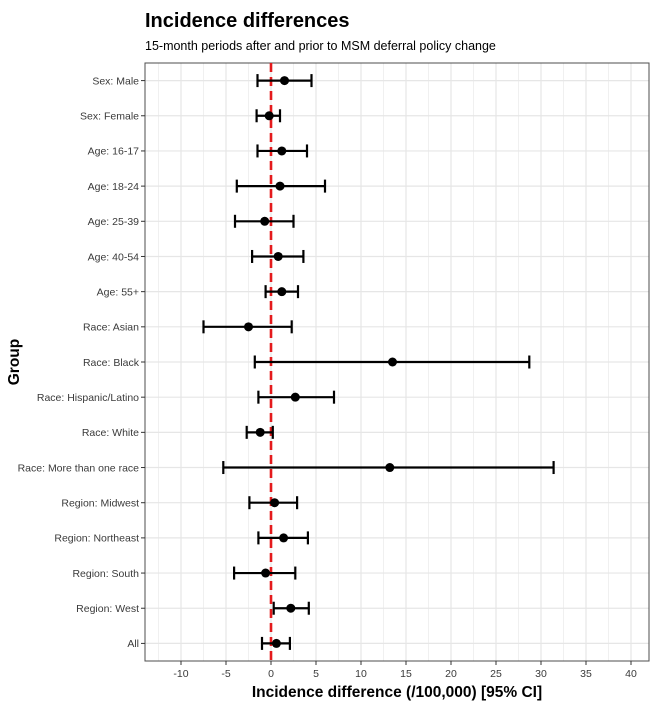  Describe the element at coordinates (111, 328) in the screenshot. I see `y-tick-label: Race: Asian` at that location.